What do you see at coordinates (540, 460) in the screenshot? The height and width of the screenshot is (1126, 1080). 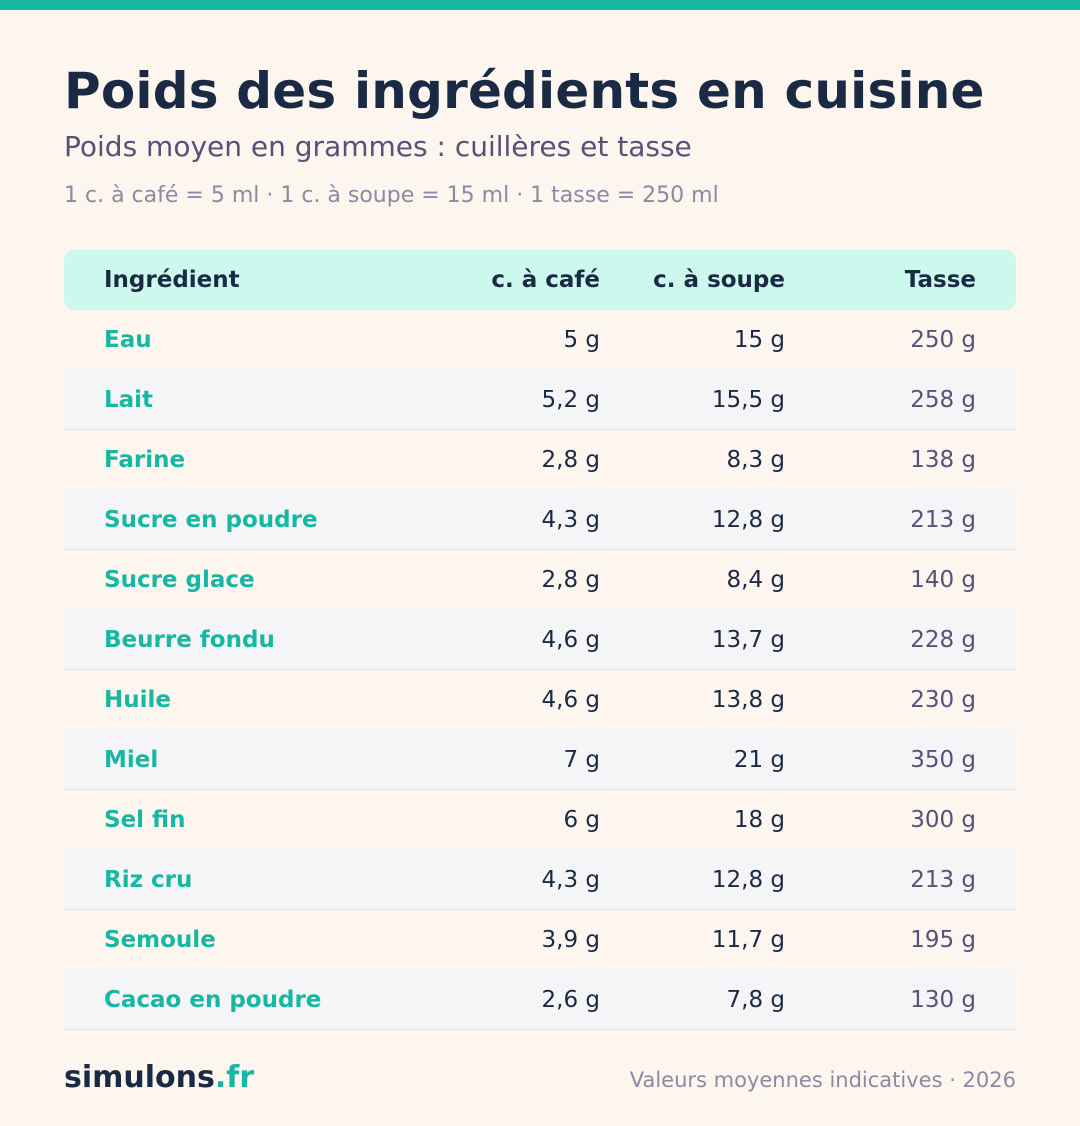 I see `table-row: Farine 2,8 g 8,3 g 138 g` at bounding box center [540, 460].